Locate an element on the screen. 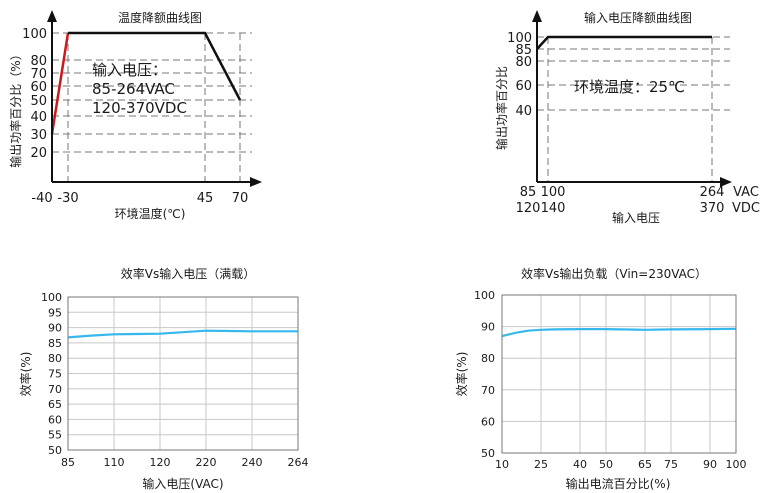 The image size is (762, 493). chart1-x-tick-label: -30 is located at coordinates (67, 198).